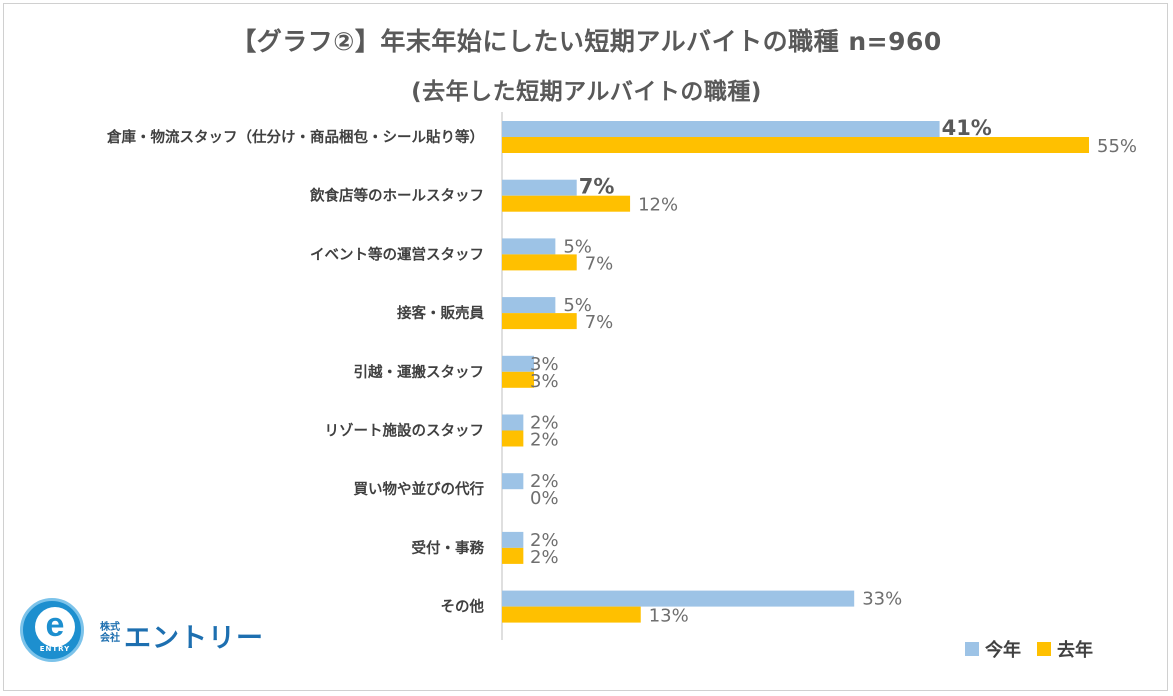 This screenshot has height=696, width=1173. Describe the element at coordinates (669, 616) in the screenshot. I see `data-label-last-year-8: 13%` at that location.